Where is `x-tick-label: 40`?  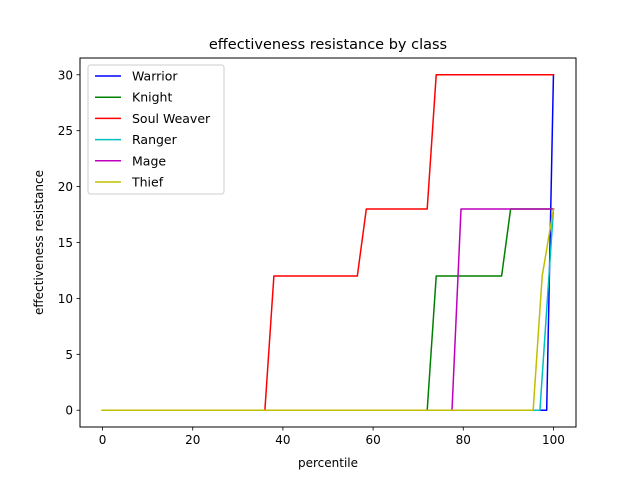
x-tick-label: 40 is located at coordinates (282, 440).